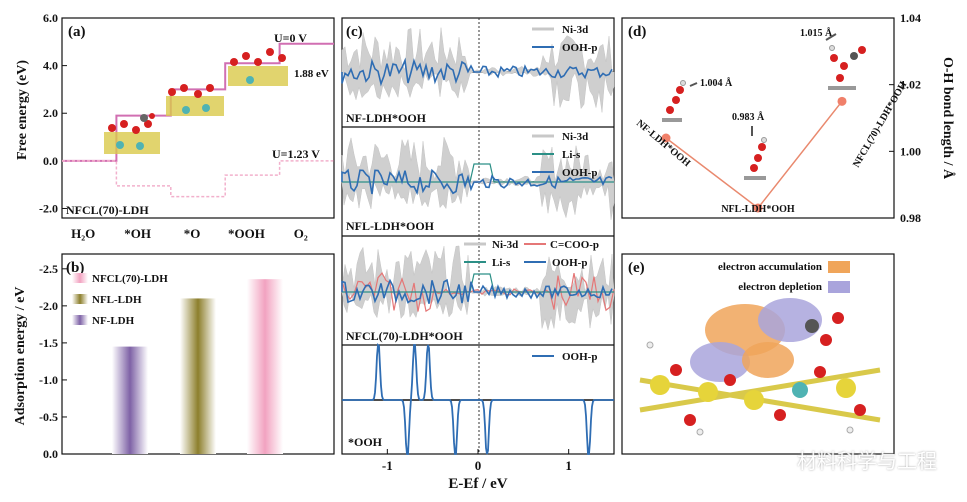 Image resolution: width=967 pixels, height=502 pixels. I want to click on xtick-label: -1, so click(387, 465).